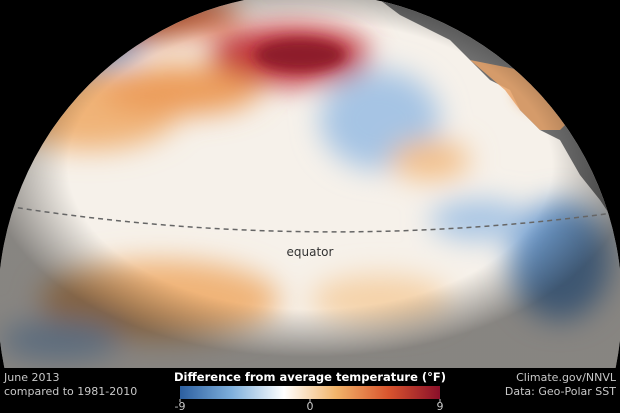  I want to click on date: June 2013, so click(31, 377).